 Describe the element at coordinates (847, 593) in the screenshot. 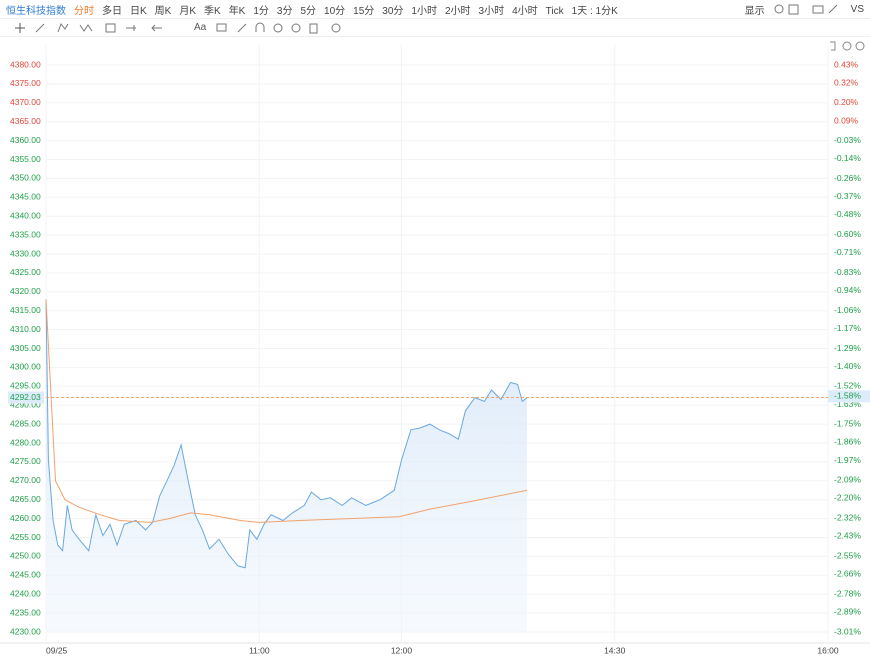

I see `y2-tick-label: -2.78%` at that location.